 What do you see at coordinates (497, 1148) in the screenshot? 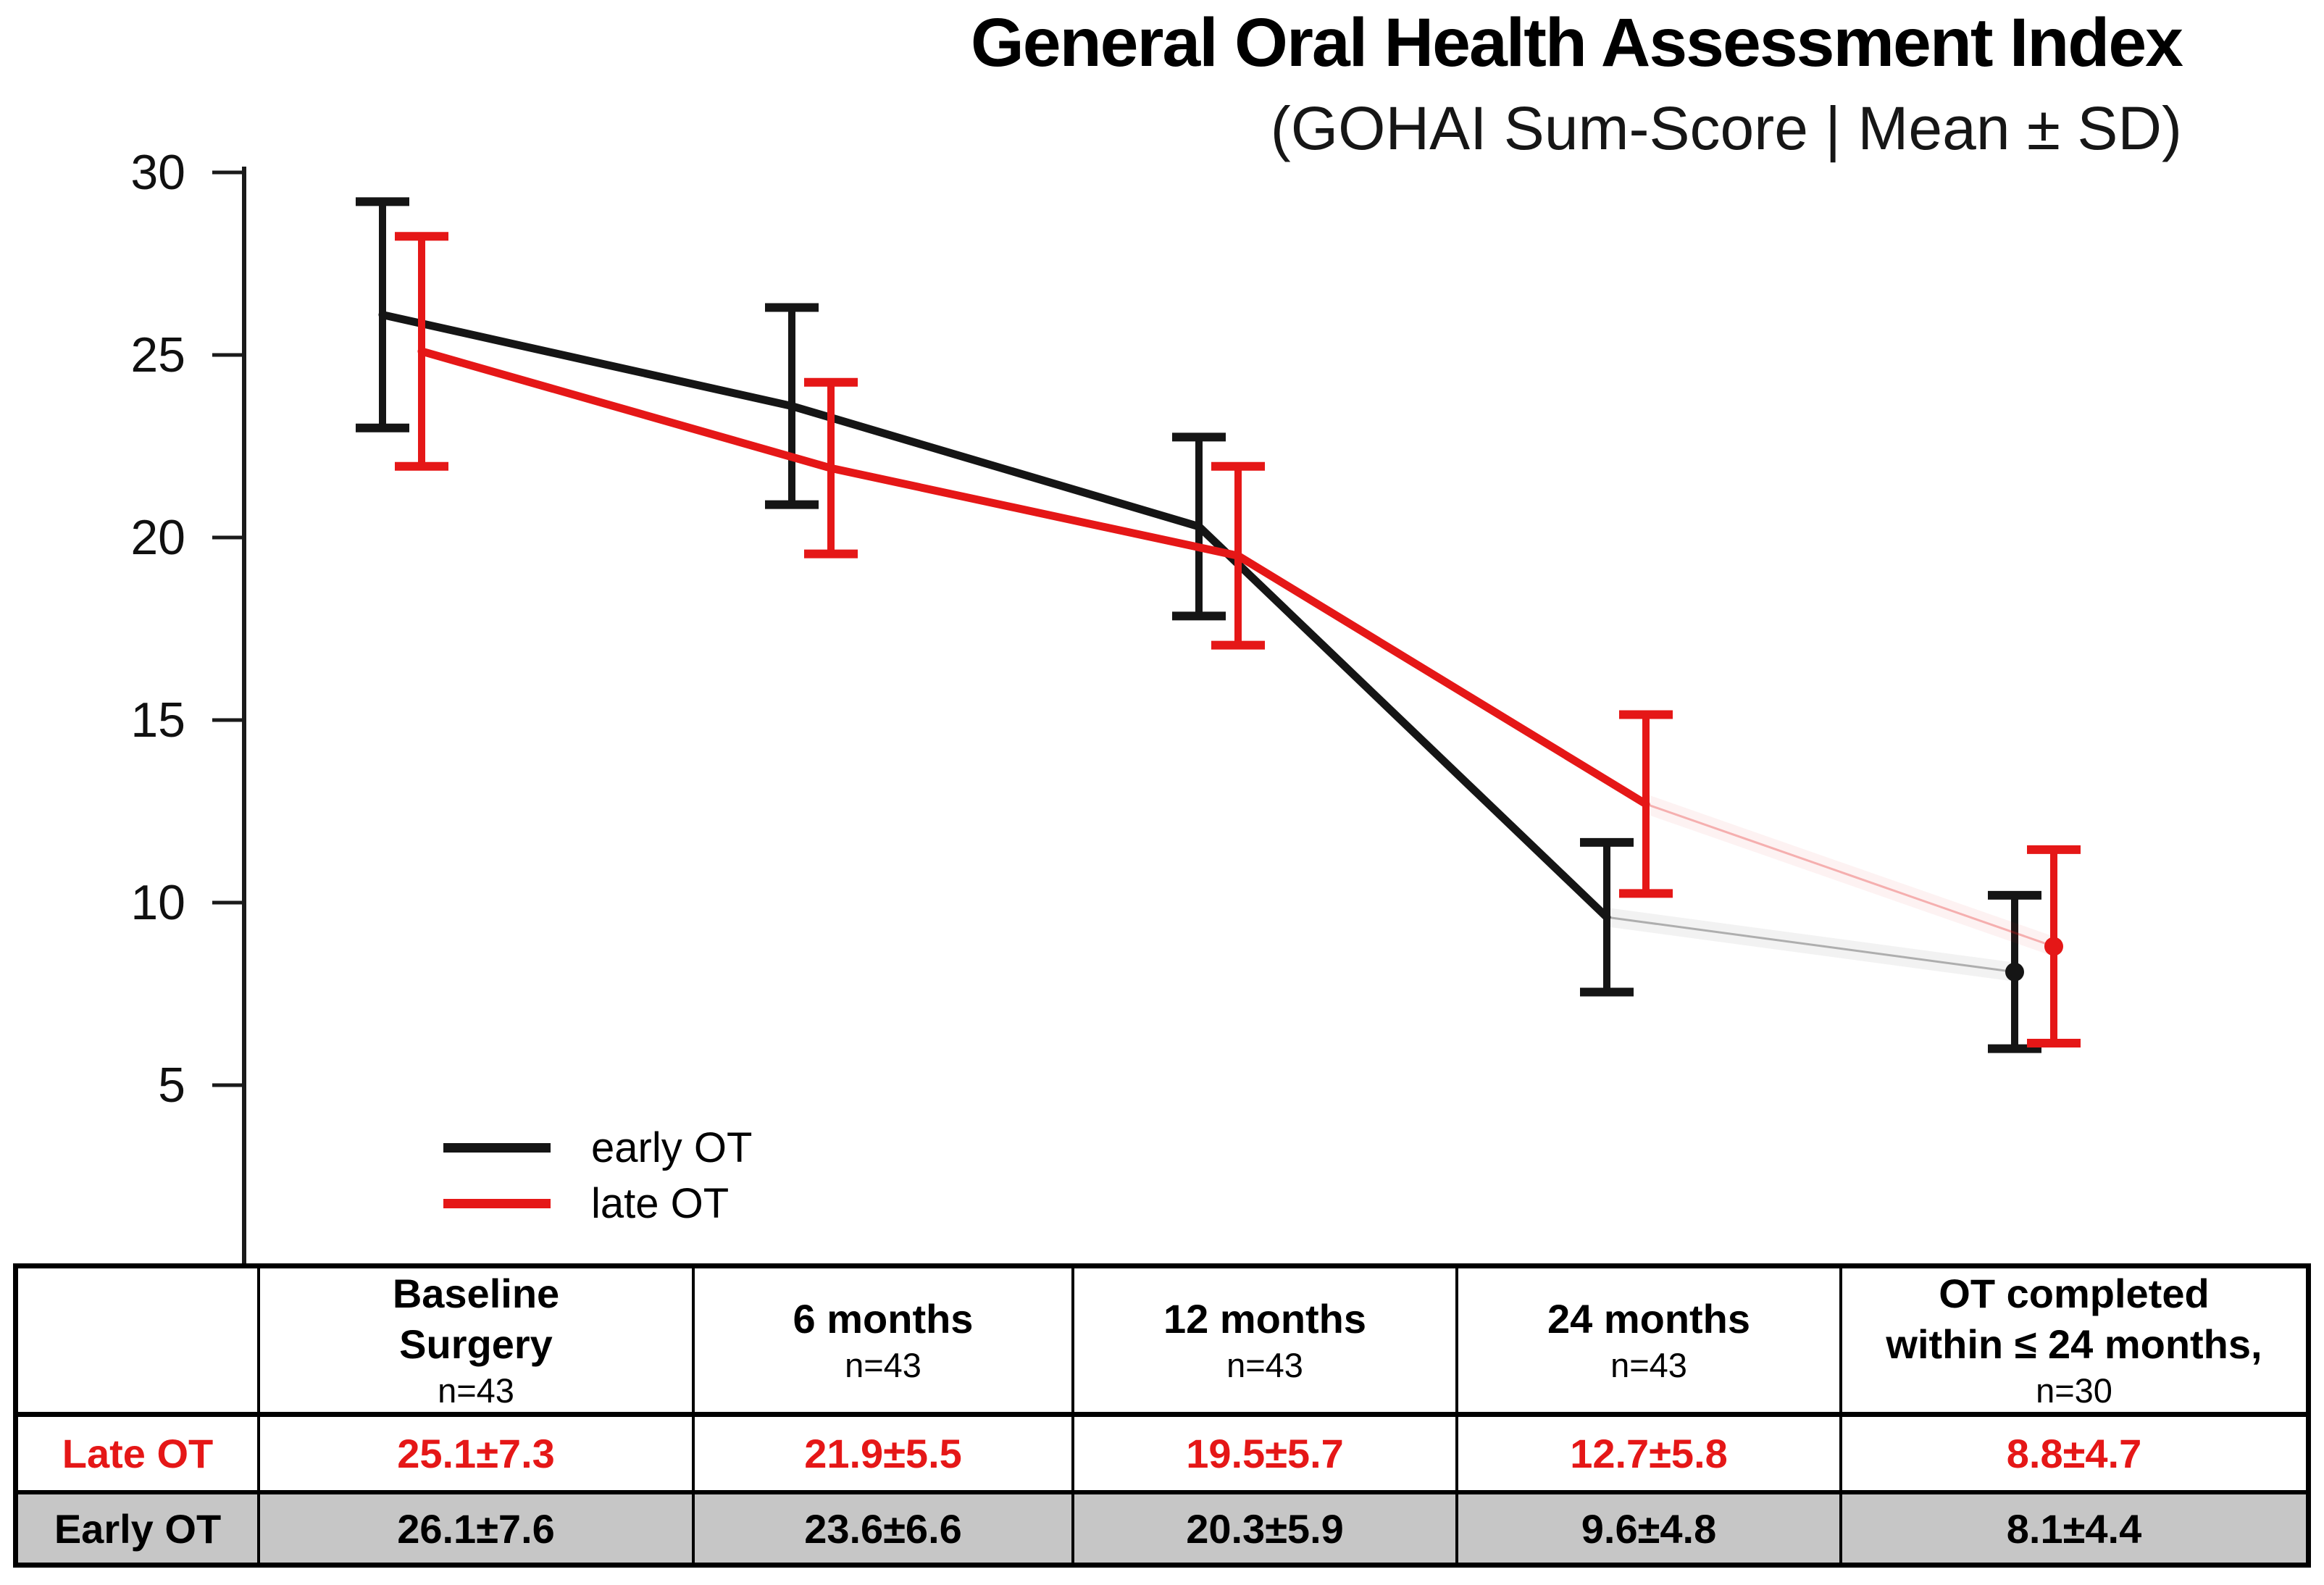
I see `early-ot-line-swatch` at bounding box center [497, 1148].